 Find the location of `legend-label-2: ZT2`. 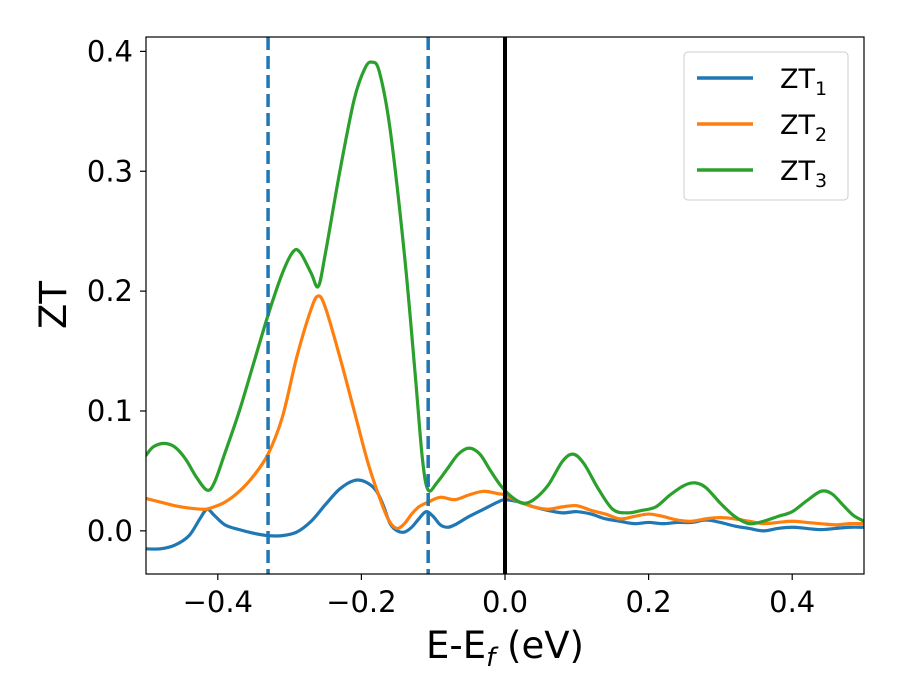

legend-label-2: ZT2 is located at coordinates (803, 128).